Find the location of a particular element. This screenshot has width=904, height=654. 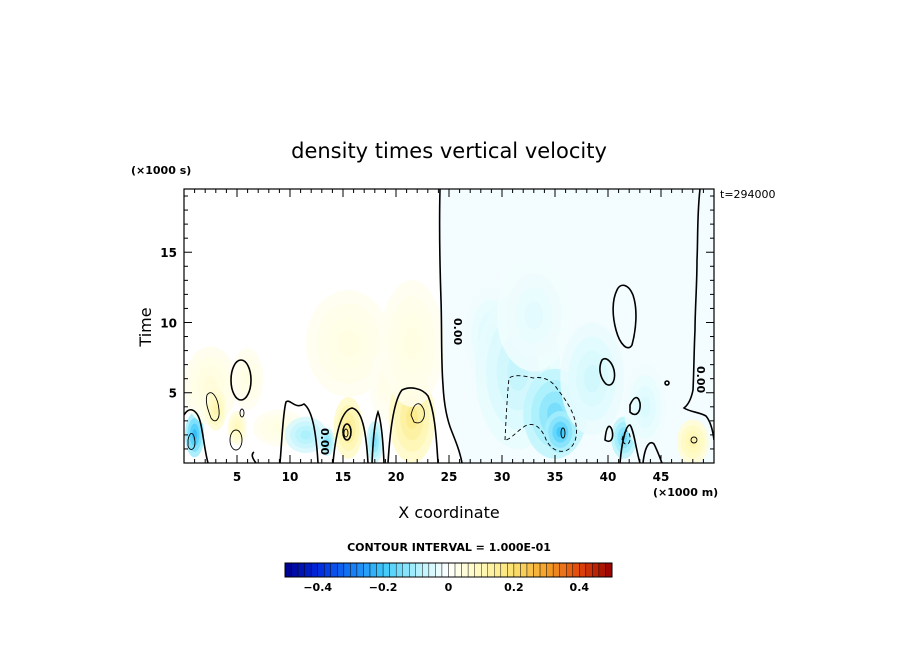

x-tick-label: 20 is located at coordinates (396, 477).